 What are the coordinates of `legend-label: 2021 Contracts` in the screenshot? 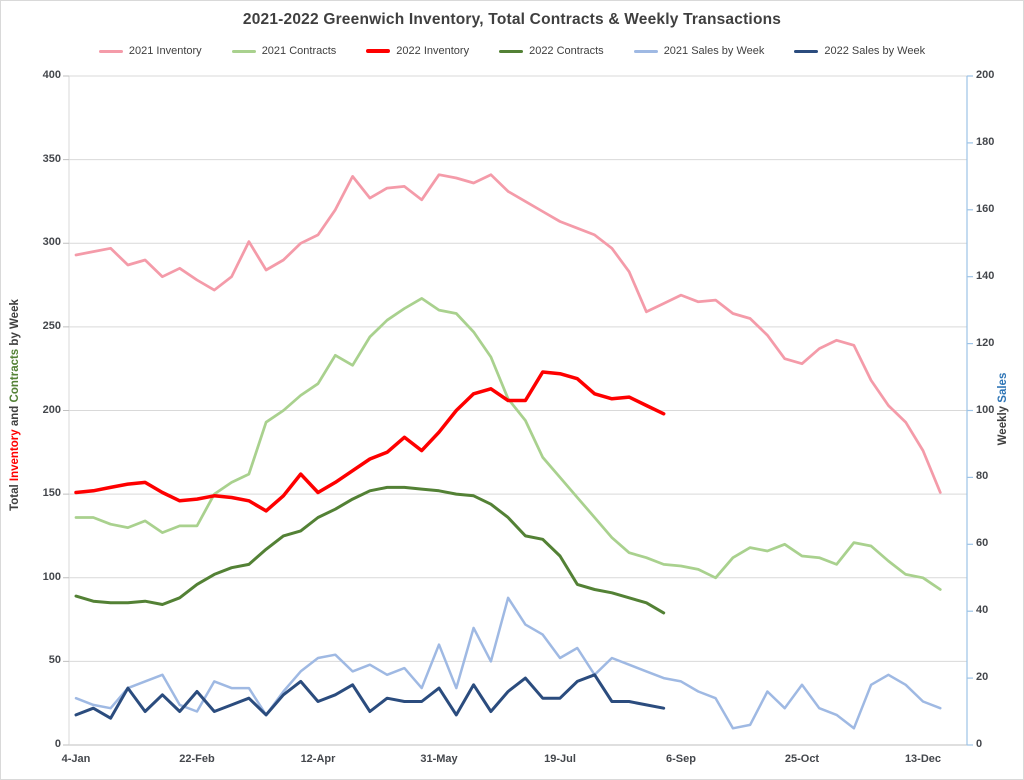 It's located at (299, 51).